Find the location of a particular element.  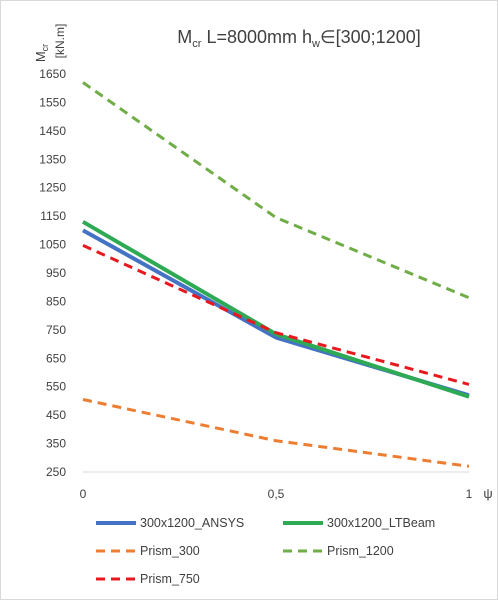

legend-entry: Prism_750 is located at coordinates (170, 579).